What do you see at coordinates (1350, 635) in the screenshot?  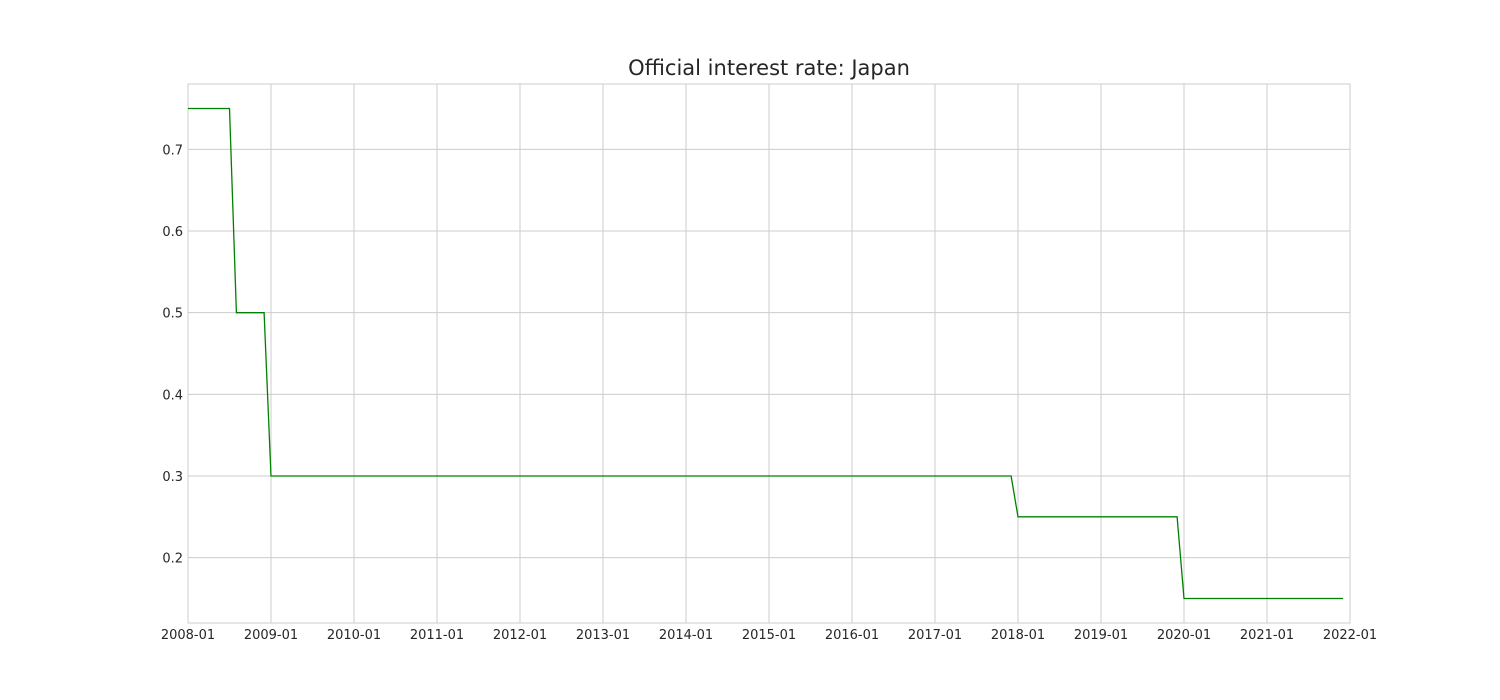 I see `x-tick-label: 2022-01` at bounding box center [1350, 635].